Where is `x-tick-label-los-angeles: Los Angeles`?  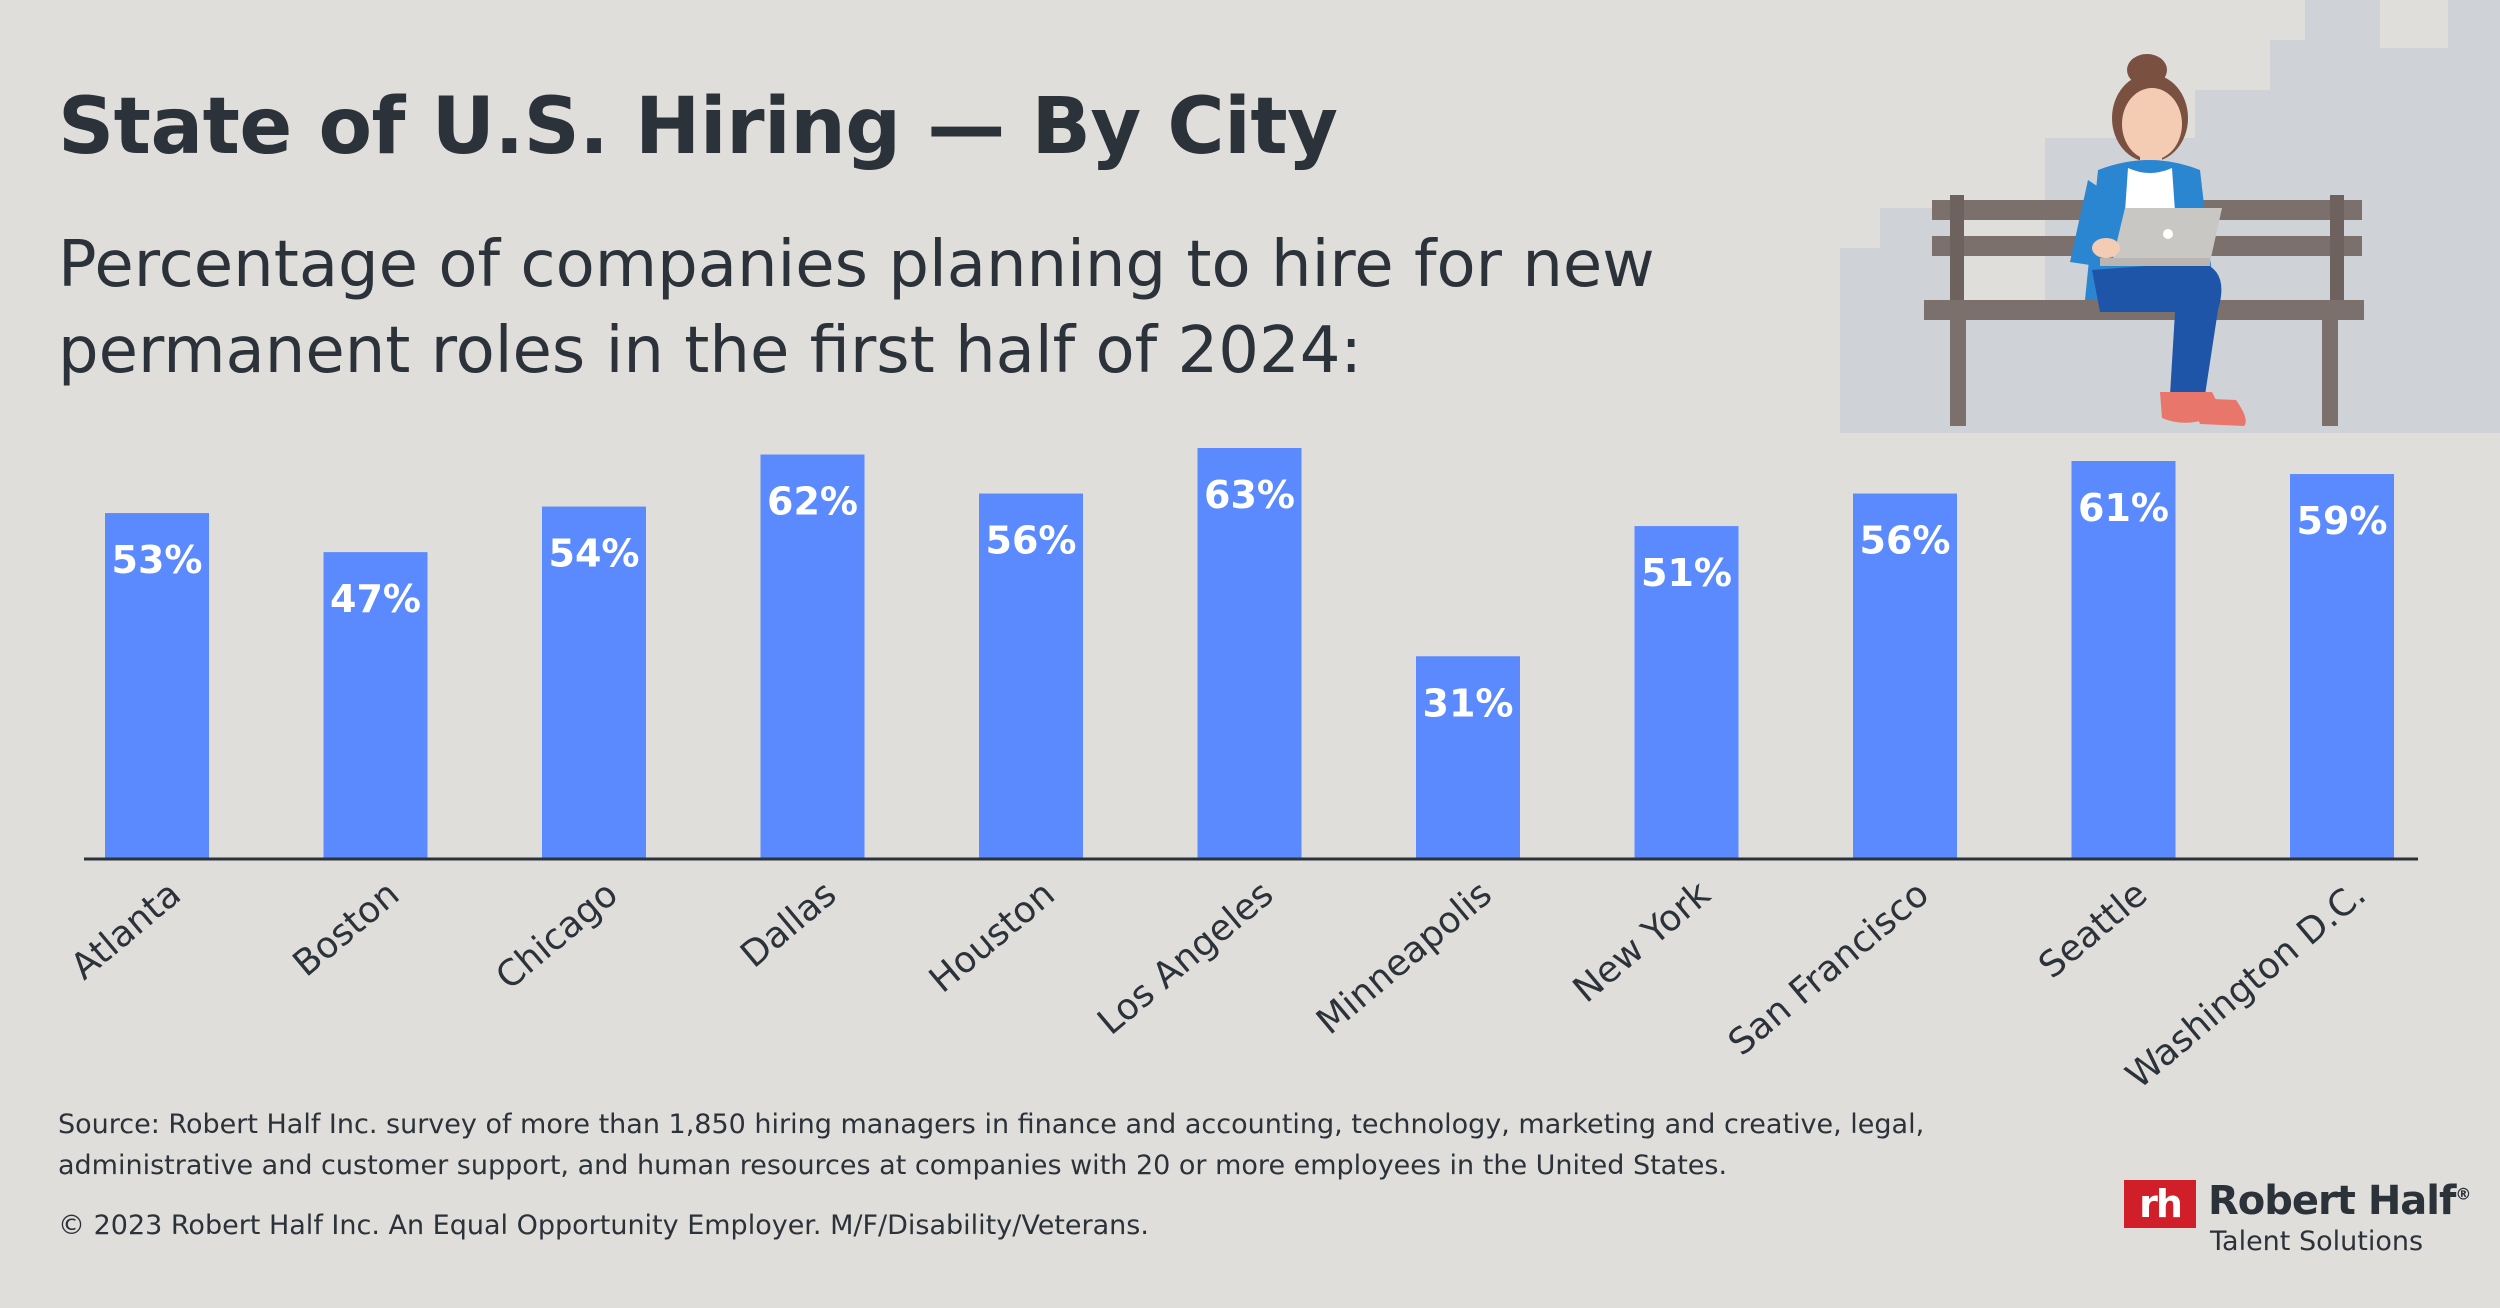 x-tick-label-los-angeles: Los Angeles is located at coordinates (1185, 958).